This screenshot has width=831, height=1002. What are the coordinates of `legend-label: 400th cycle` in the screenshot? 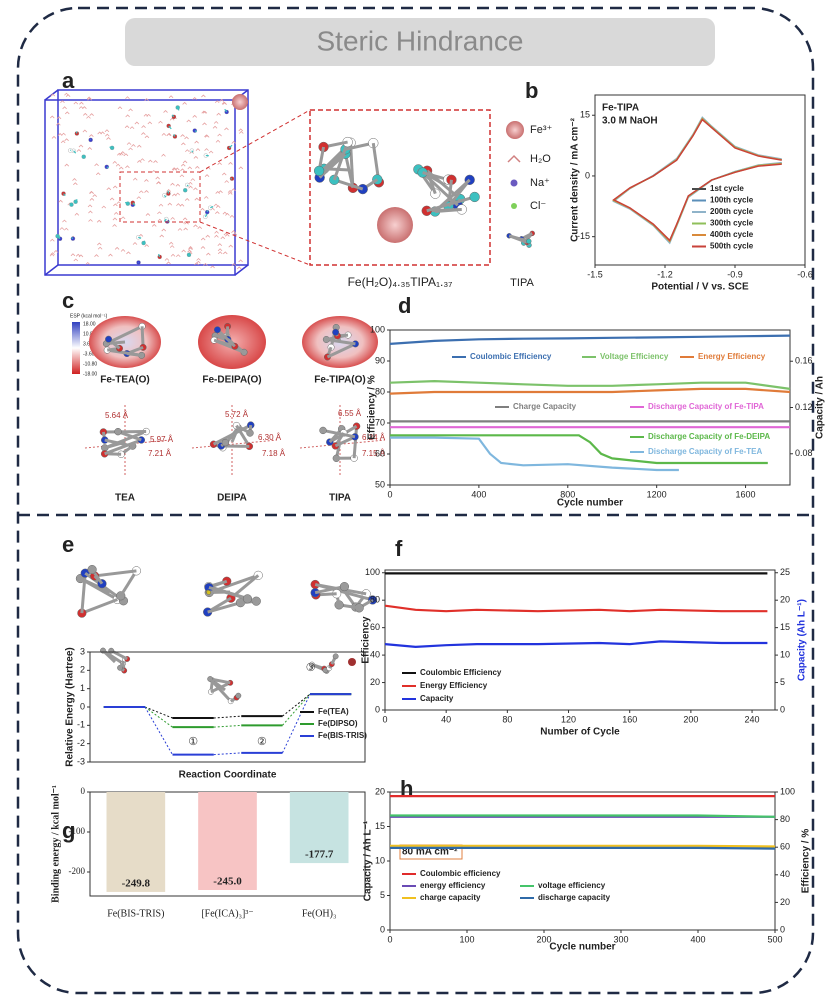 It's located at (732, 234).